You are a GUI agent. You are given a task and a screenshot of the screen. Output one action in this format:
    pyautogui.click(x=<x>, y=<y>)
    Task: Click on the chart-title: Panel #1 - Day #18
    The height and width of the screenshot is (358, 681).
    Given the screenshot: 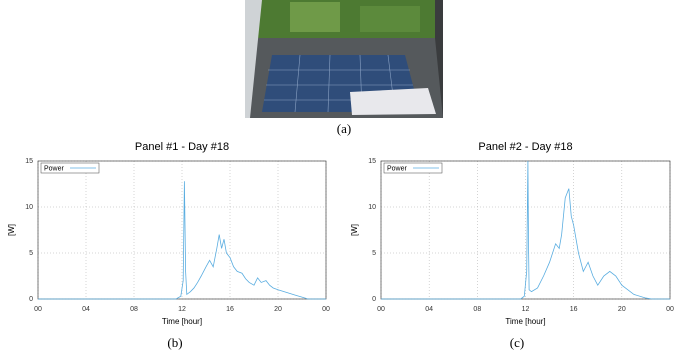 What is the action you would take?
    pyautogui.click(x=182, y=147)
    